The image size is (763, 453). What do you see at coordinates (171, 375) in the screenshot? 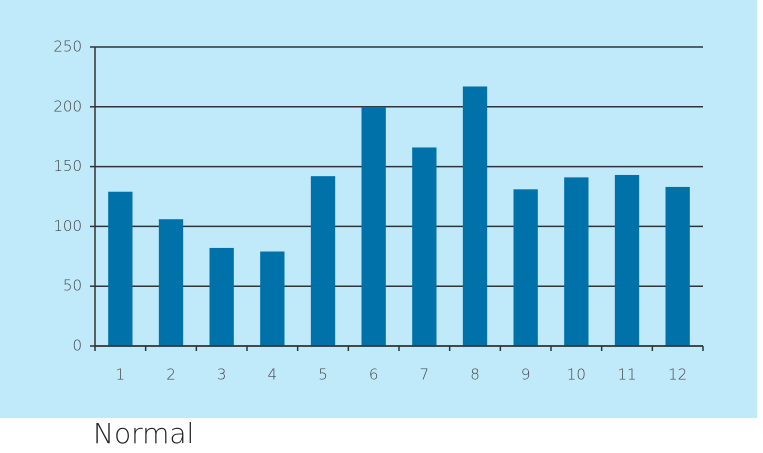
I see `x-tick-label: 2` at bounding box center [171, 375].